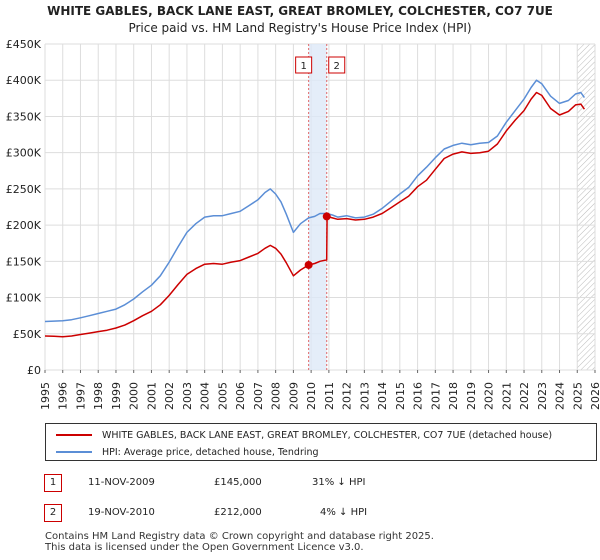 This screenshot has width=600, height=560. I want to click on x-tick-label: 2004, so click(205, 396).